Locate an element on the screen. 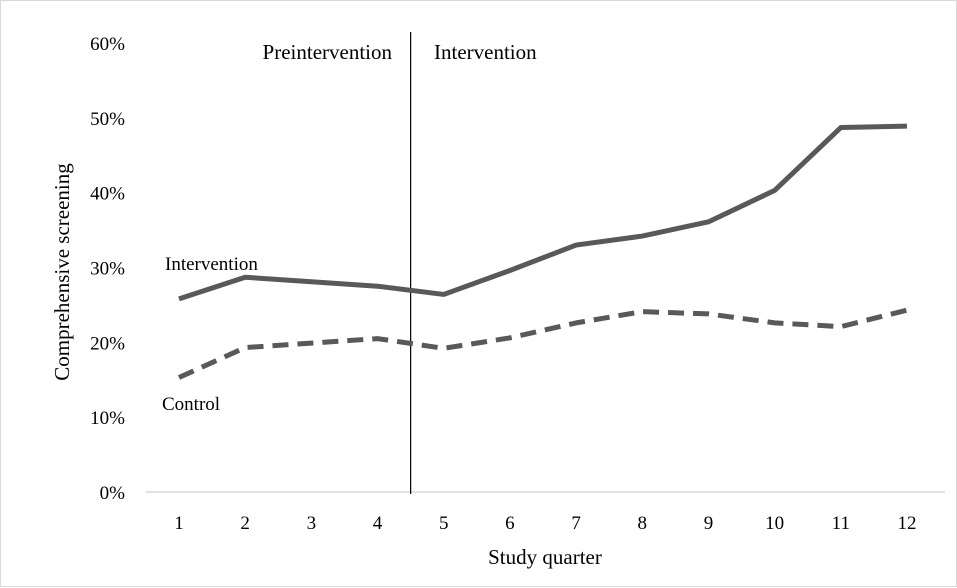 Image resolution: width=957 pixels, height=588 pixels. x-tick-label: 9 is located at coordinates (709, 523).